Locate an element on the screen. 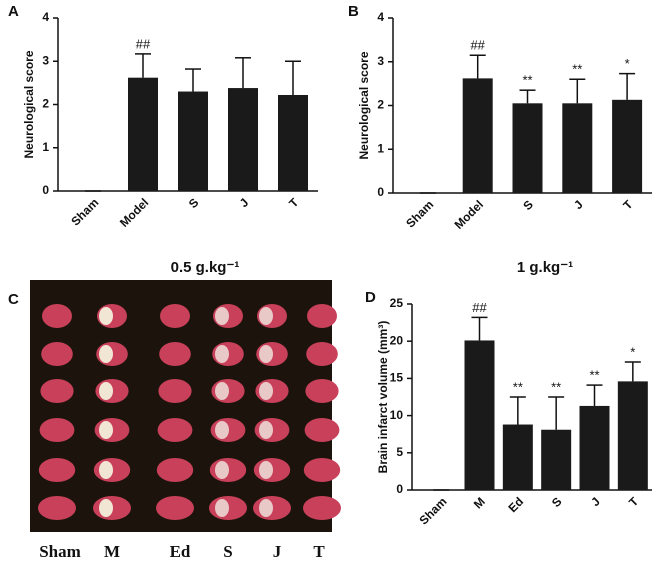 The width and height of the screenshot is (666, 571). y-axis-title: Brain infarct volume (mm³) is located at coordinates (383, 397).